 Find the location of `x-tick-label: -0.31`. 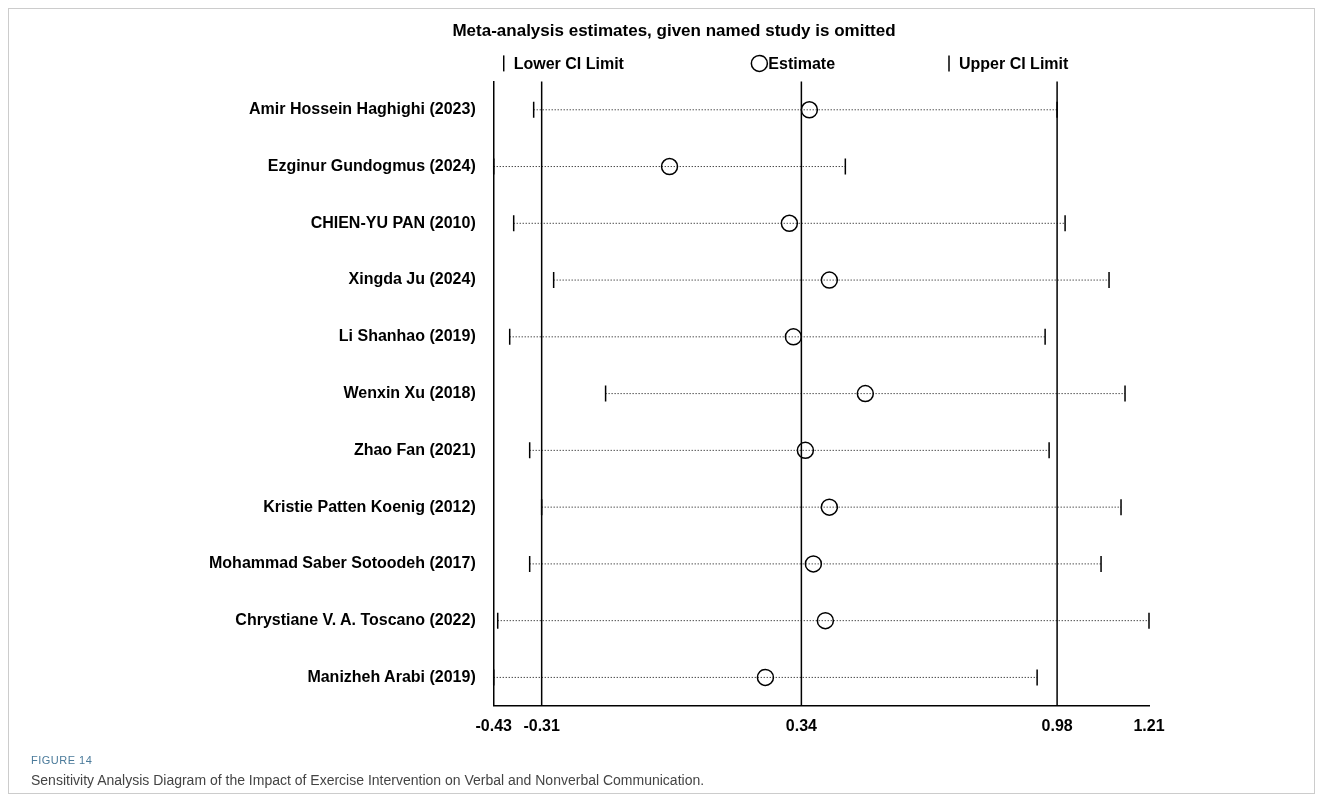

x-tick-label: -0.31 is located at coordinates (541, 725).